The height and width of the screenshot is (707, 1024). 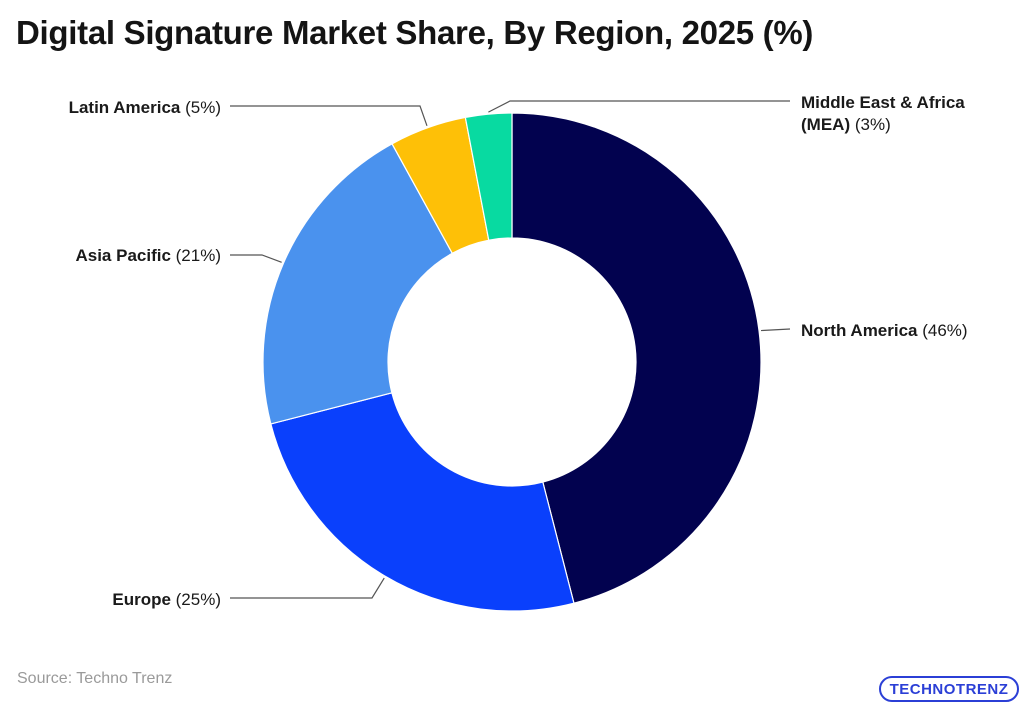 I want to click on label-value: (5%), so click(x=200, y=107).